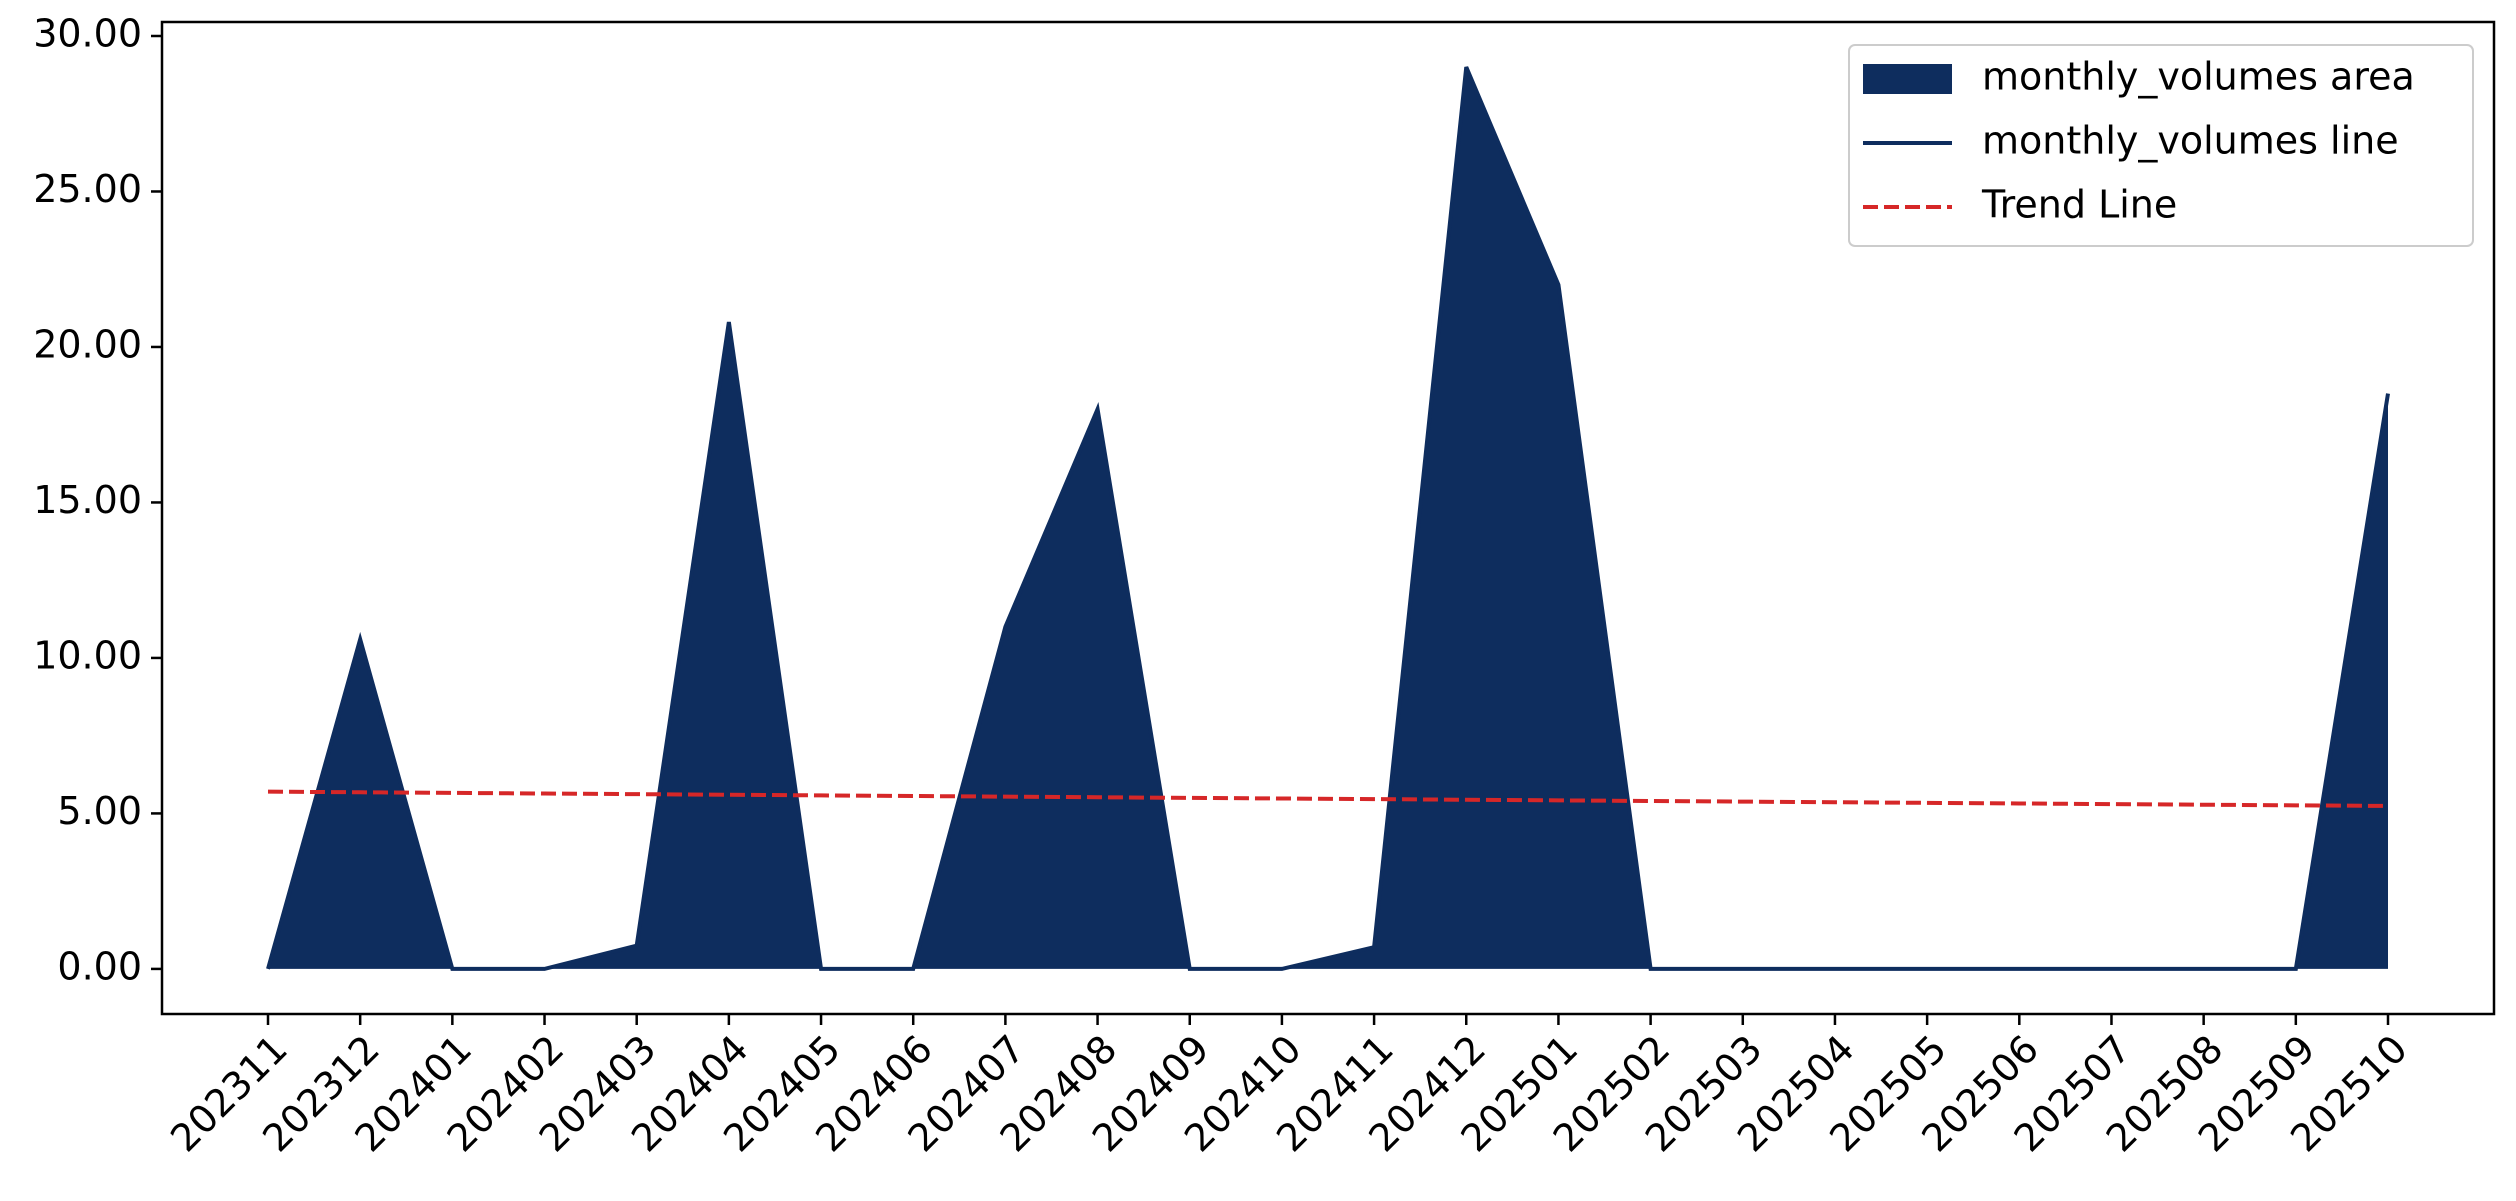  Describe the element at coordinates (99, 811) in the screenshot. I see `y-tick-label: 5.00` at that location.